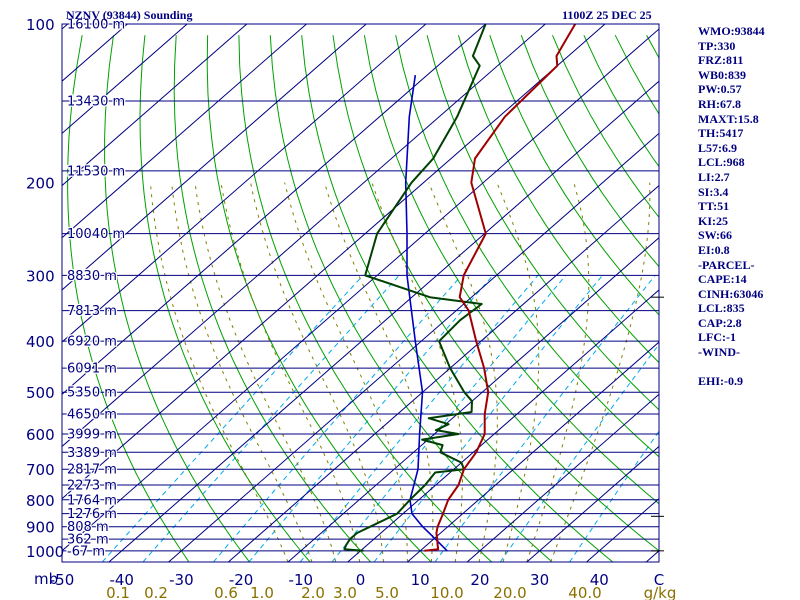 The width and height of the screenshot is (800, 600). Describe the element at coordinates (96, 234) in the screenshot. I see `height-label: 10040 m` at that location.